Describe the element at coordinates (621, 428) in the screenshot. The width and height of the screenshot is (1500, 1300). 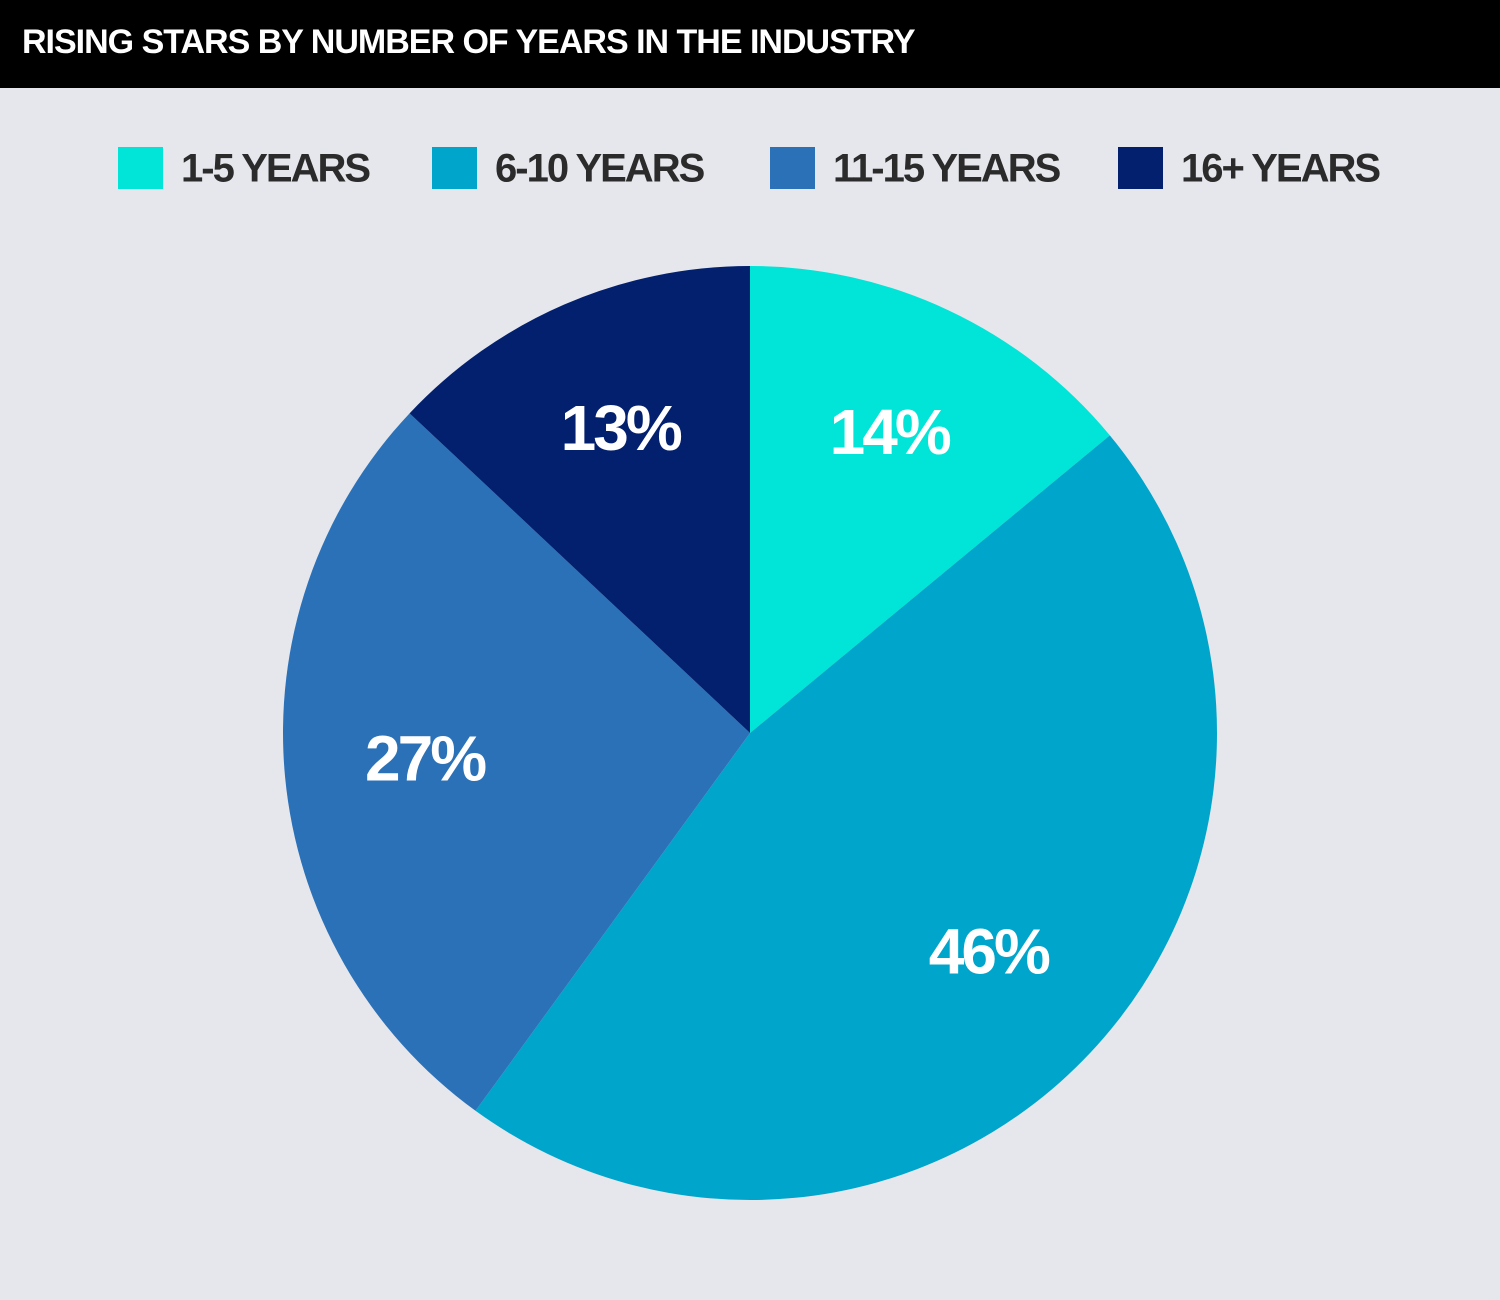
I see `value-label: 13%` at that location.